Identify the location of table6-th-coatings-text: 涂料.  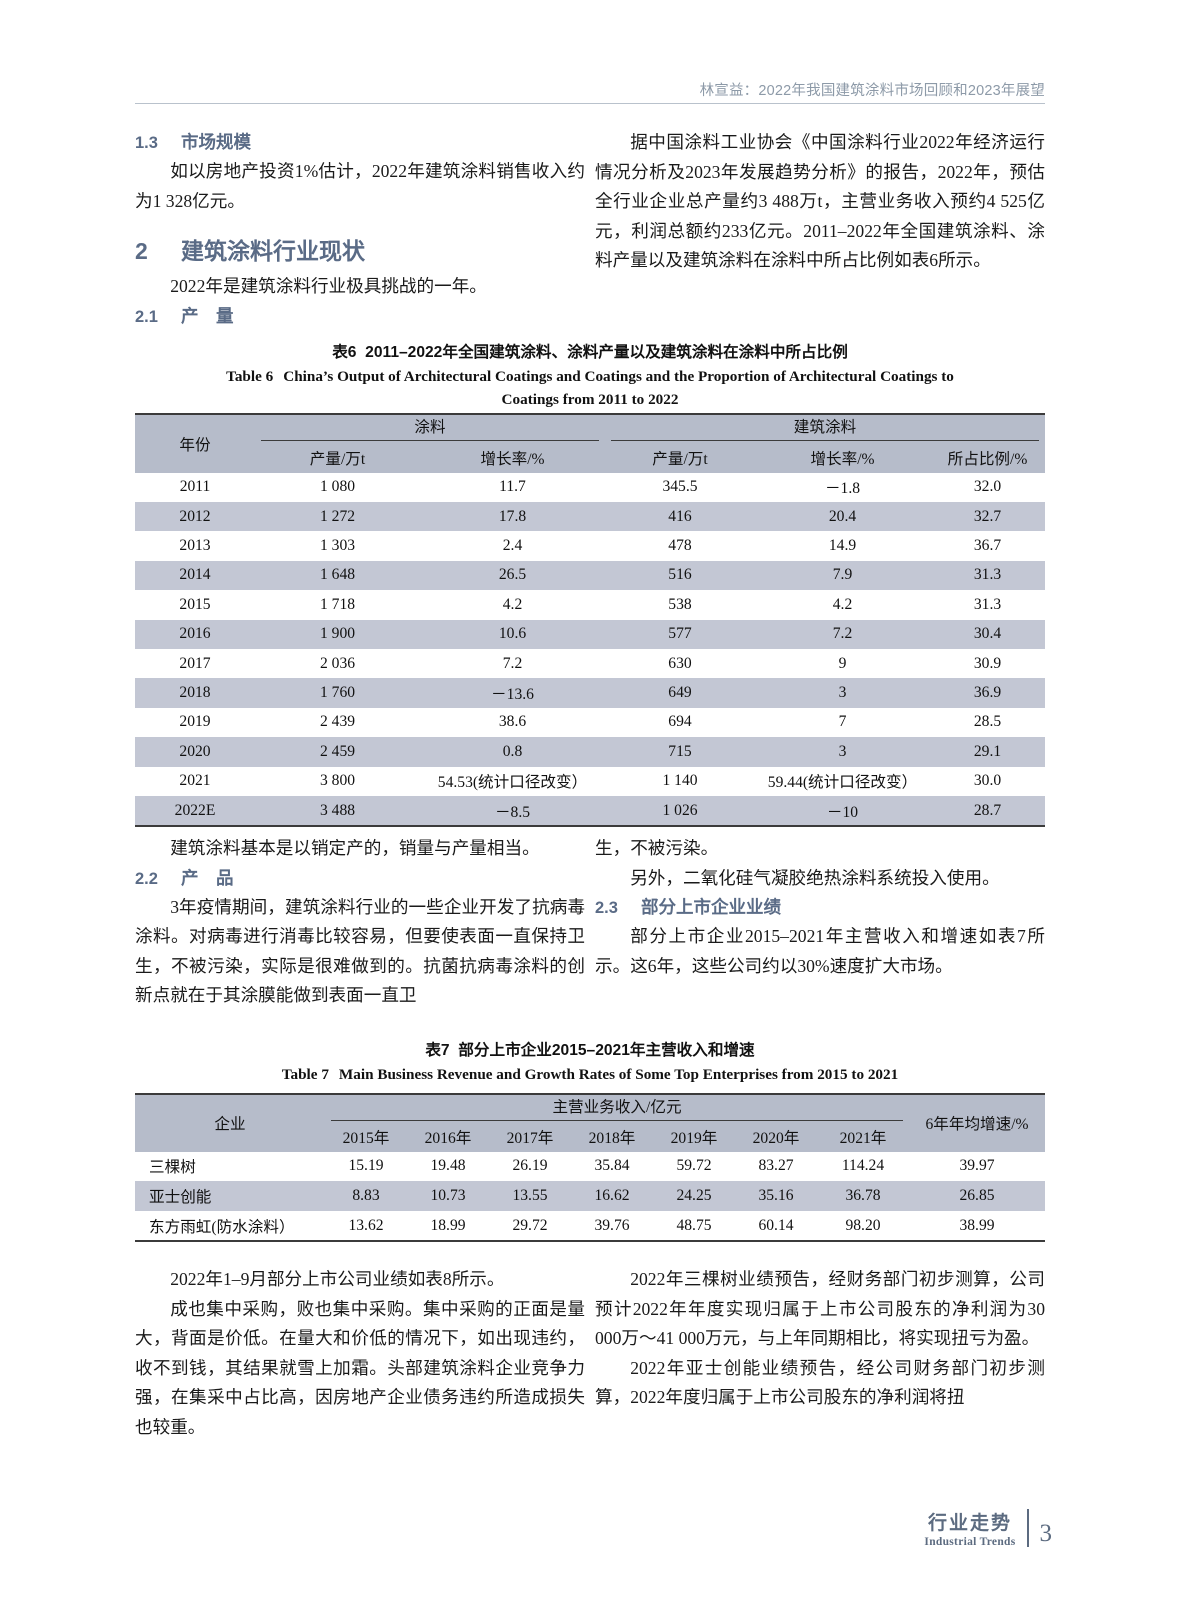
(430, 428).